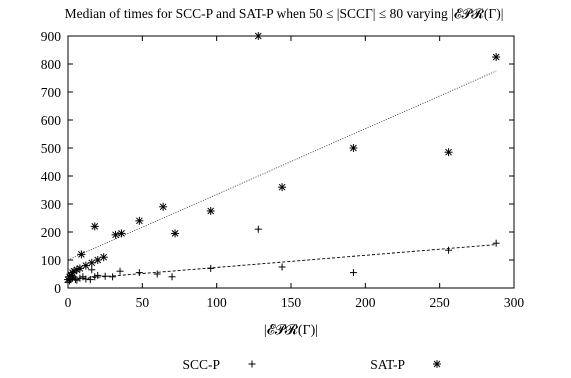 The width and height of the screenshot is (571, 378). I want to click on y-tick-label: 900, so click(51, 36).